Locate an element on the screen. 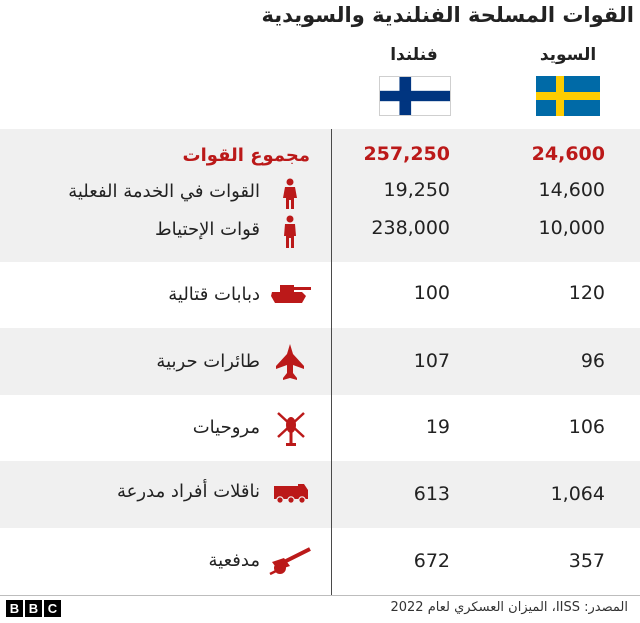 The height and width of the screenshot is (623, 640). sweden-value-total: 24,600 is located at coordinates (568, 154).